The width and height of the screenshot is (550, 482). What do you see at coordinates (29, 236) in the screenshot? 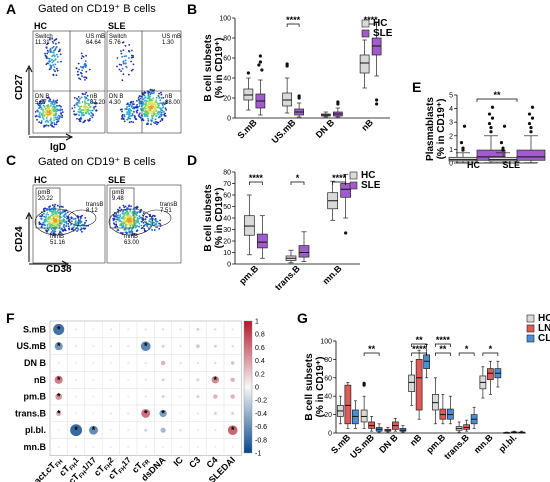
I see `flow-c-yaxis-arrow` at bounding box center [29, 236].